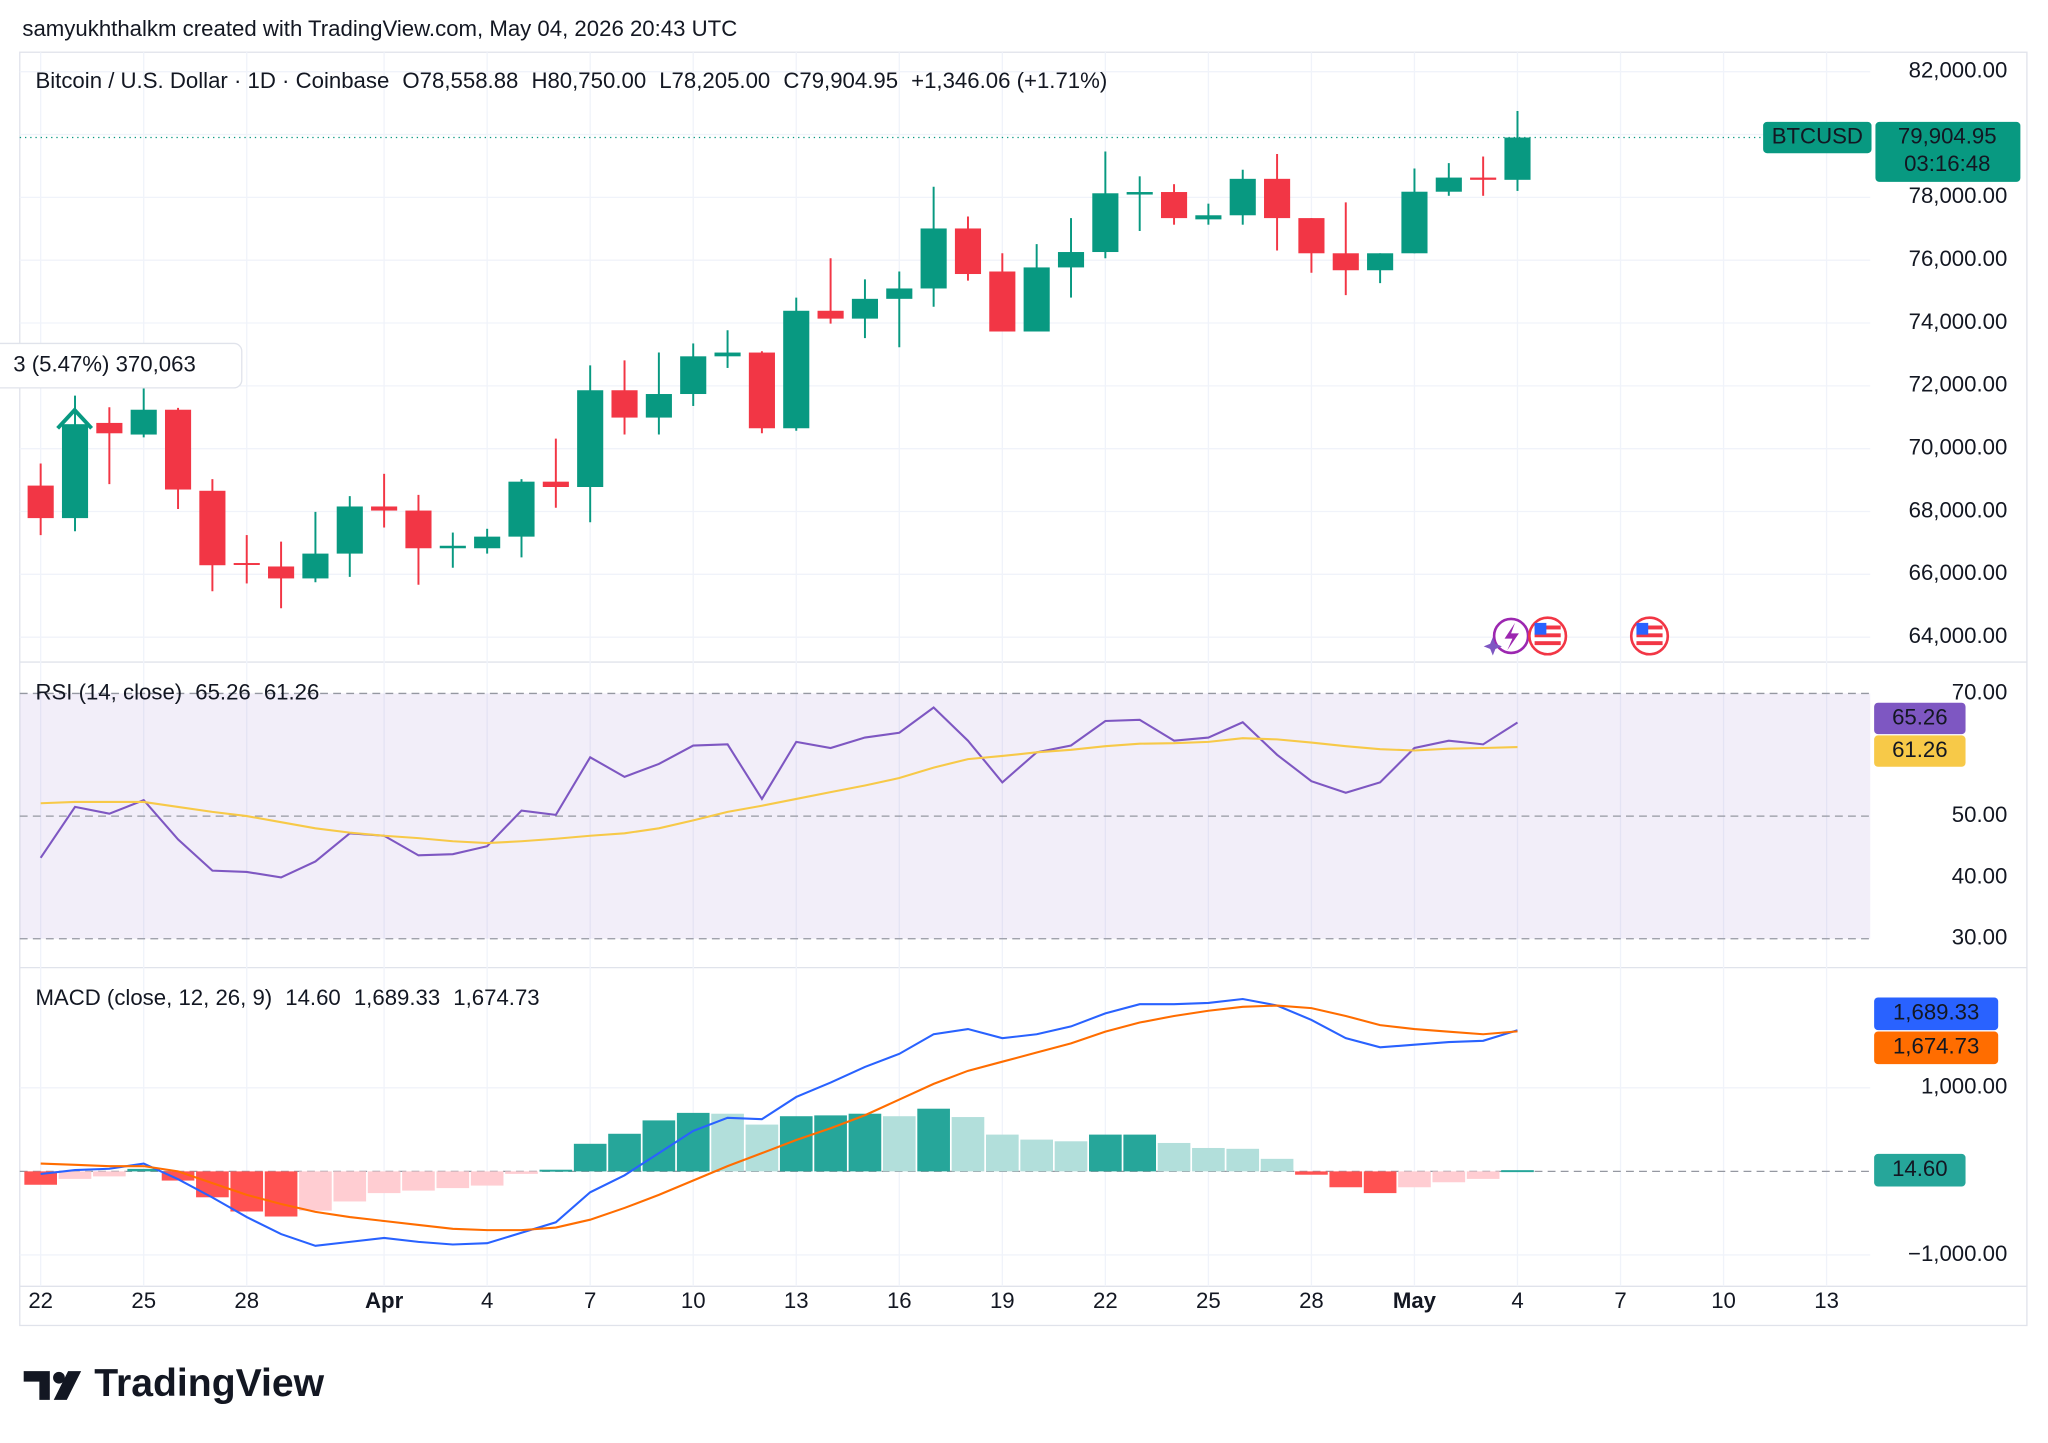 The height and width of the screenshot is (1443, 2048). I want to click on price-tag: 79,904.95, so click(1947, 135).